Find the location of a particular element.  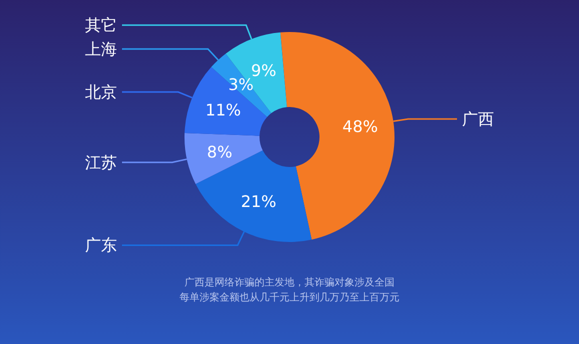

slice-label: 北京 is located at coordinates (101, 92).